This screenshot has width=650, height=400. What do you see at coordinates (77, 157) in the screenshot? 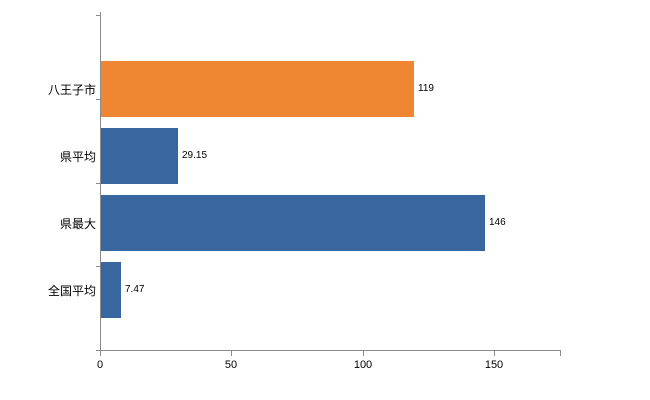
I see `category-label: 県平均` at bounding box center [77, 157].